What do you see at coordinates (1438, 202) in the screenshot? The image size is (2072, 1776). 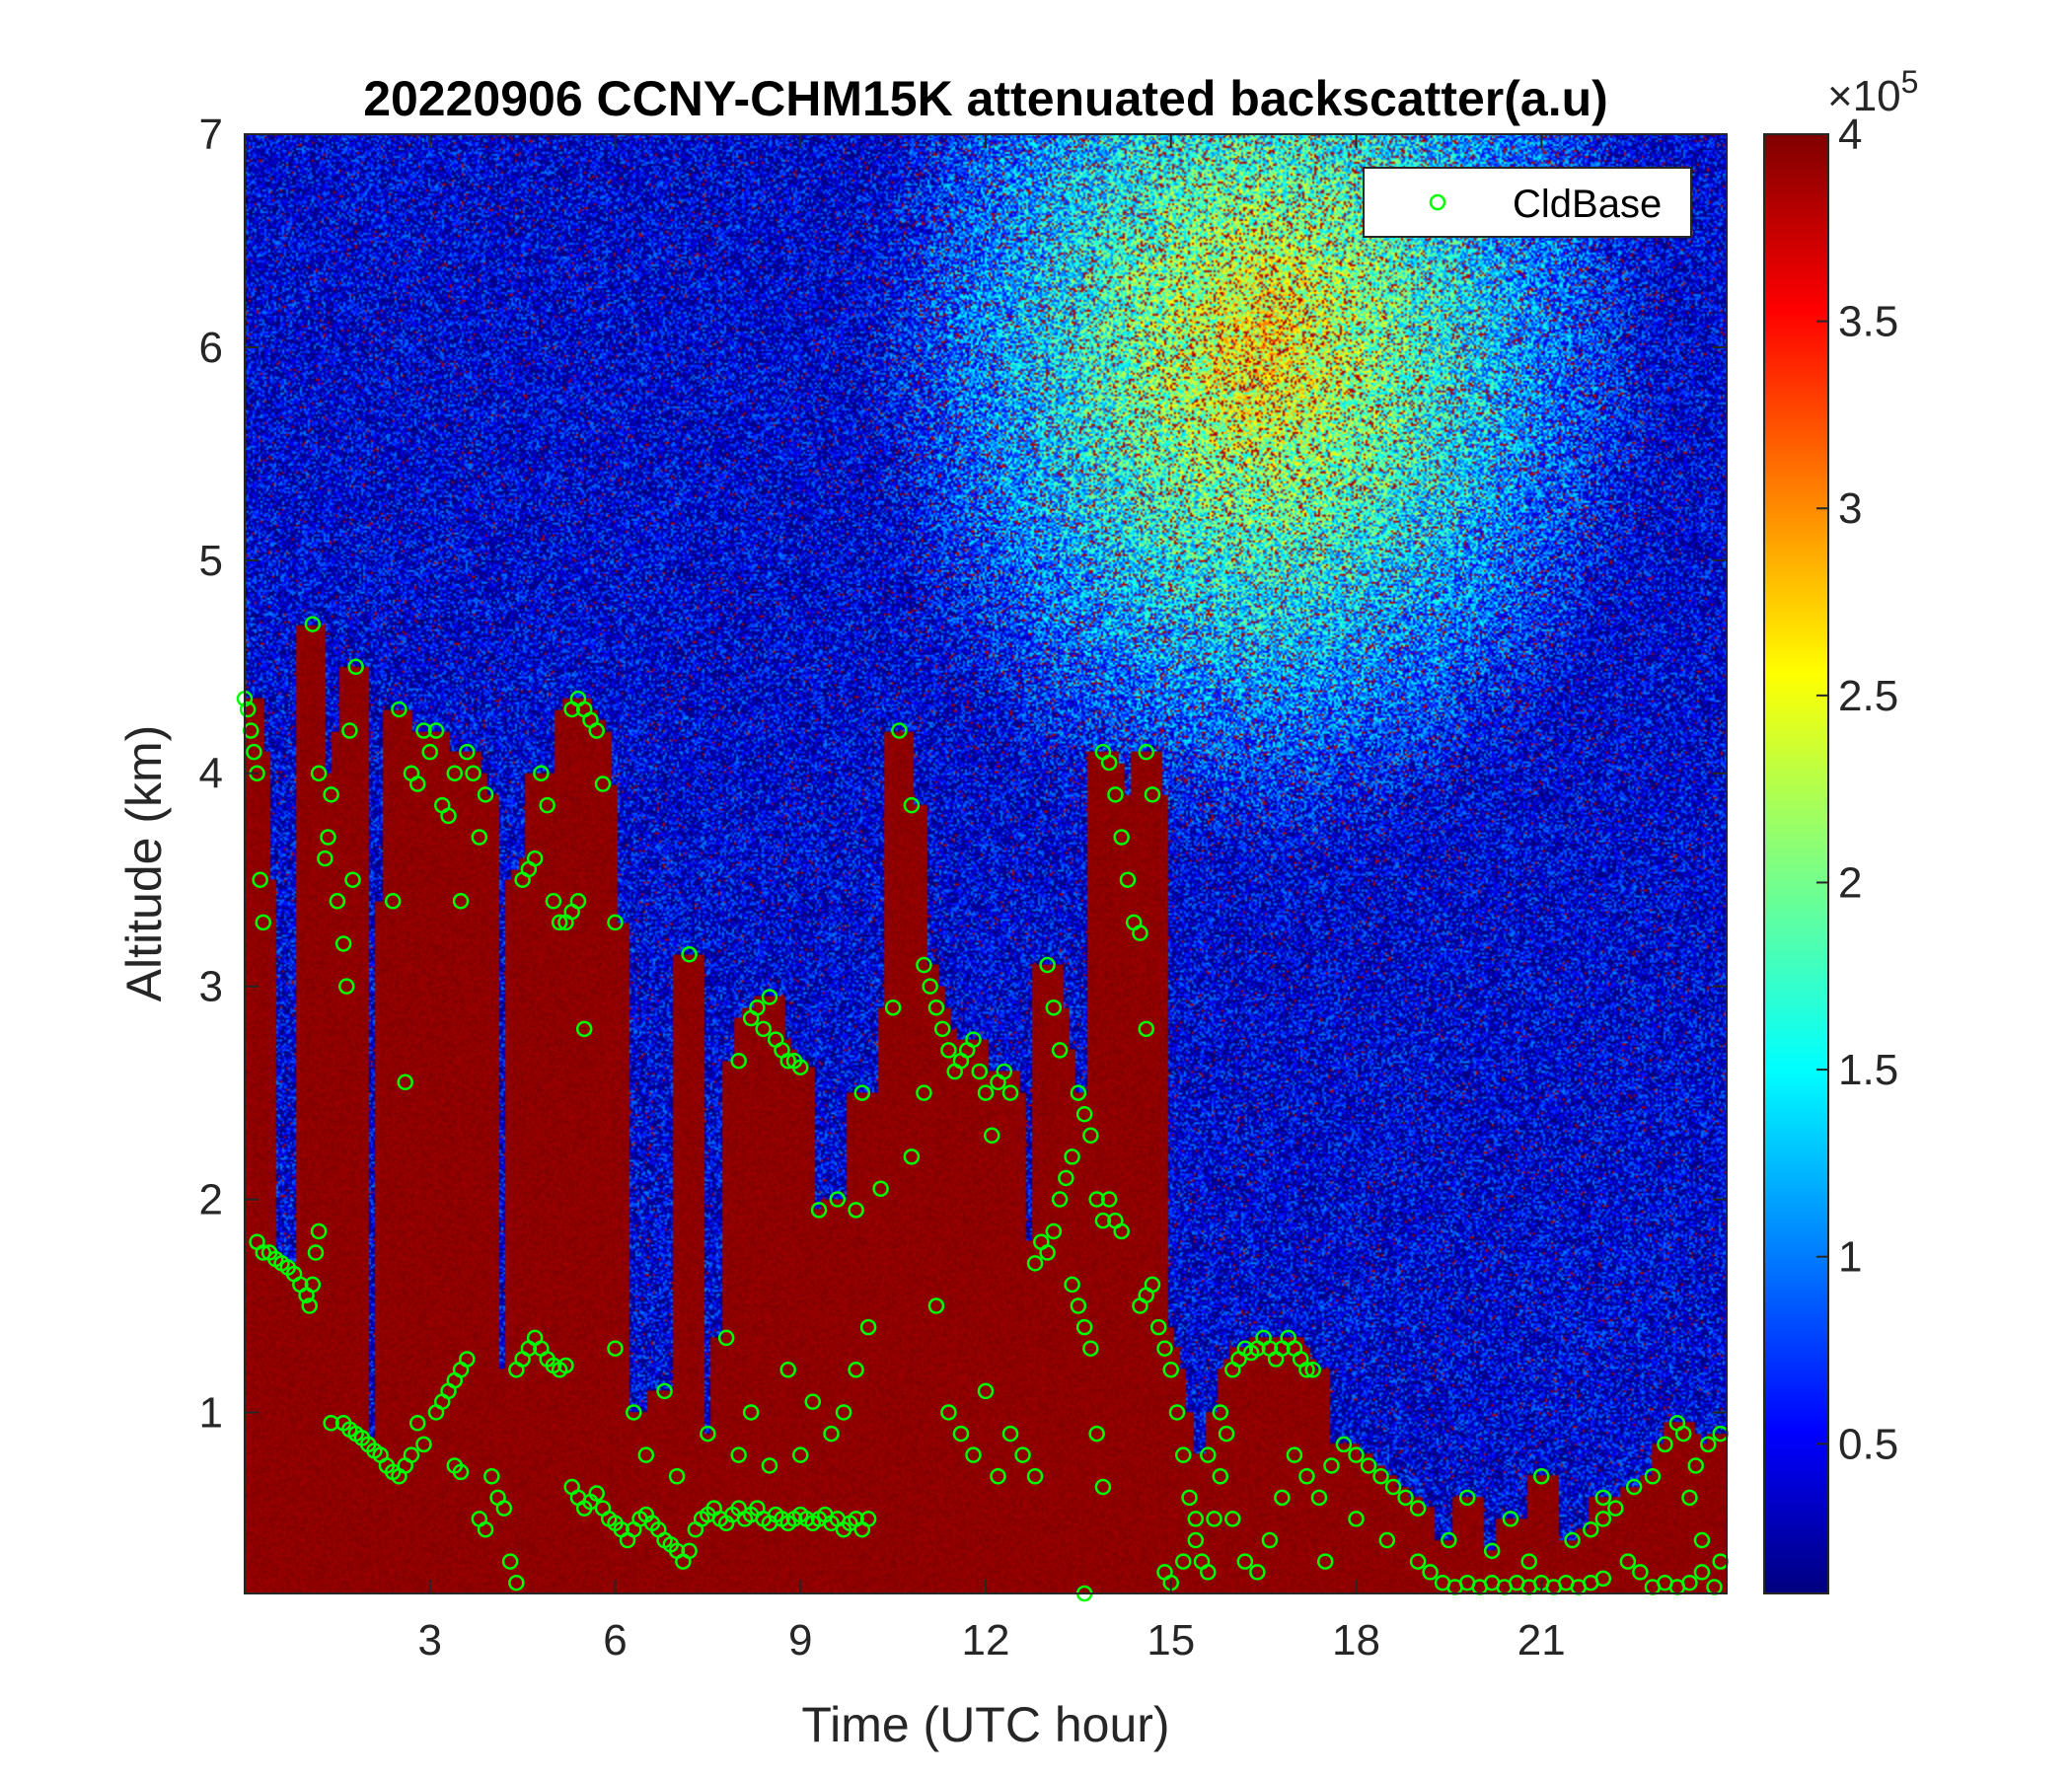 I see `legend-marker-cldbase` at bounding box center [1438, 202].